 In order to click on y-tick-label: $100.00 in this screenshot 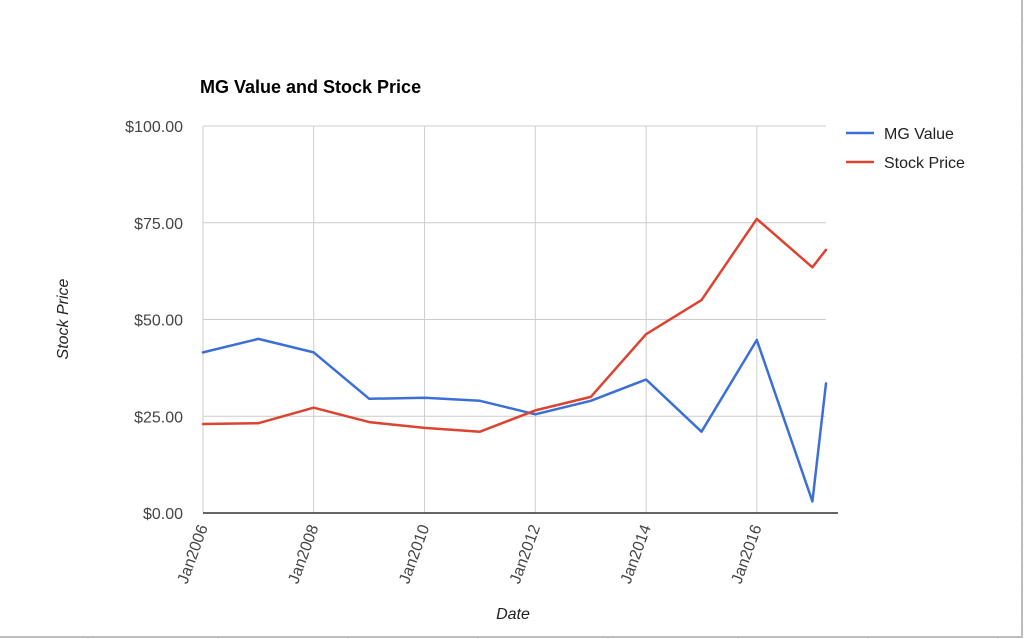, I will do `click(154, 127)`.